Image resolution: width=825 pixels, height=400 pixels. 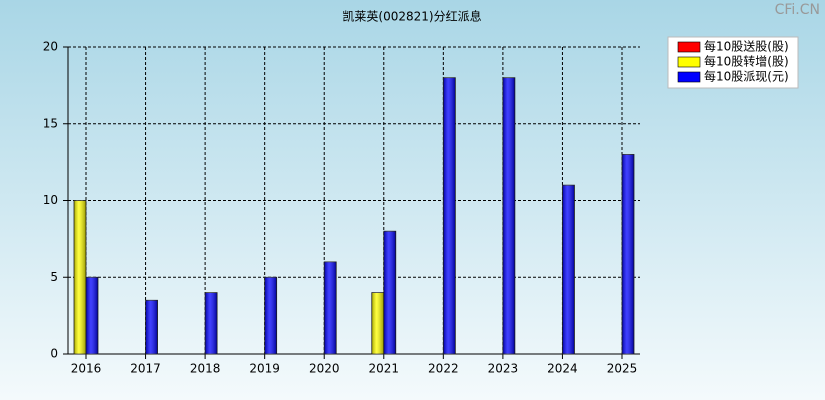 What do you see at coordinates (503, 369) in the screenshot?
I see `x-tick-label: 2023` at bounding box center [503, 369].